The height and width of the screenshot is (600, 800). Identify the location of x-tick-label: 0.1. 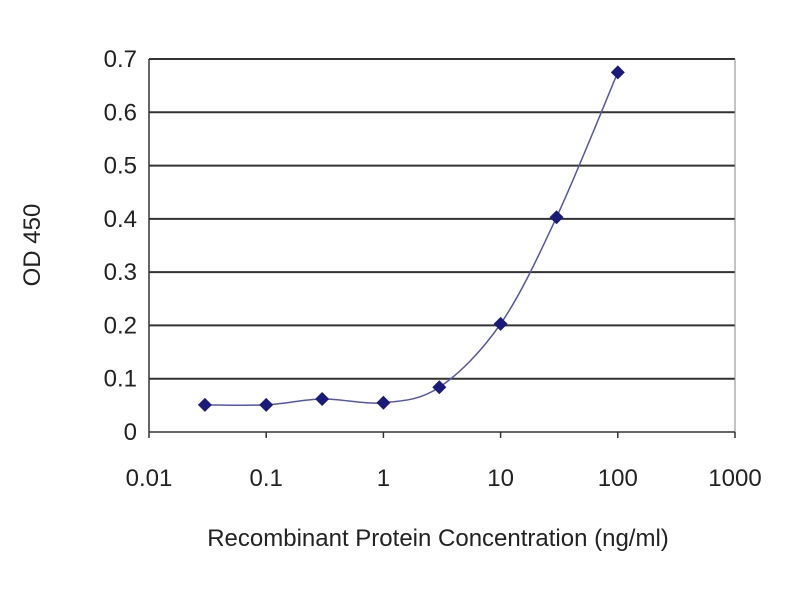
(266, 478).